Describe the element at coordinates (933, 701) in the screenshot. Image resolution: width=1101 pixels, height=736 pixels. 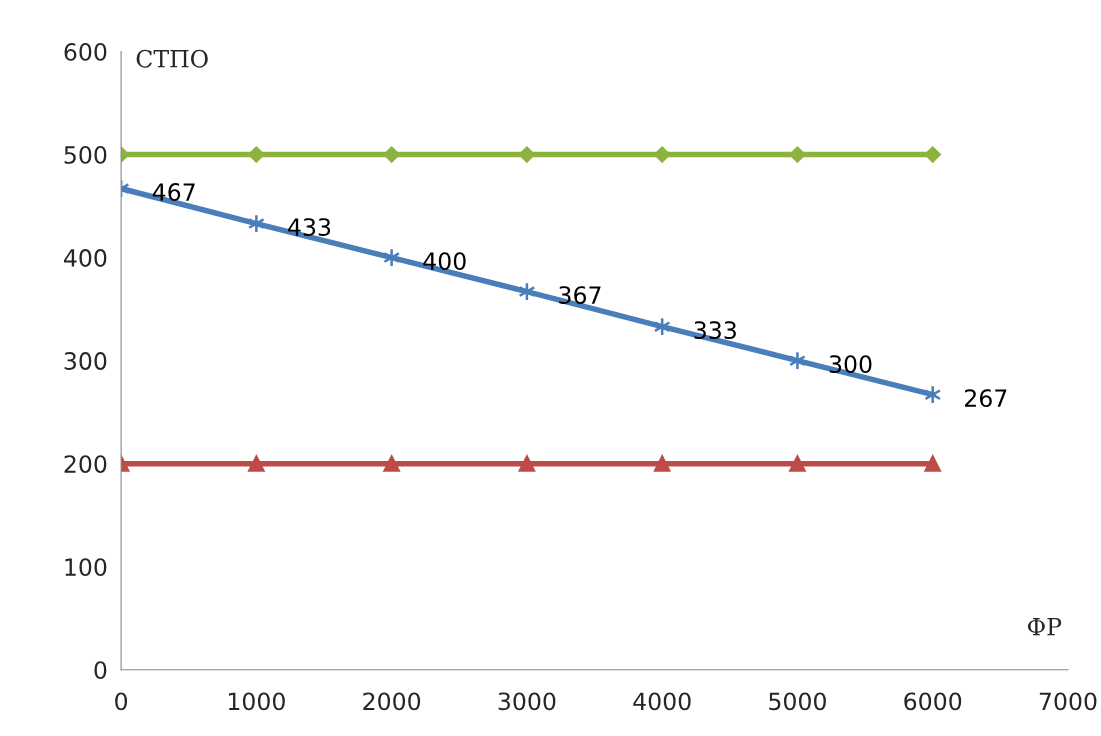
I see `x-tick-label: 6000` at that location.